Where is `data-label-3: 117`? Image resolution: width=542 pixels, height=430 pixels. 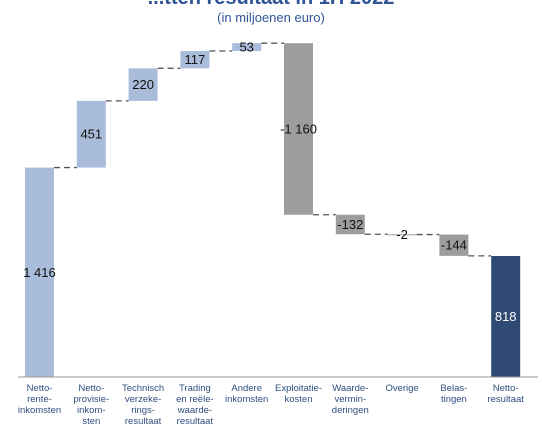
data-label-3: 117 is located at coordinates (195, 59).